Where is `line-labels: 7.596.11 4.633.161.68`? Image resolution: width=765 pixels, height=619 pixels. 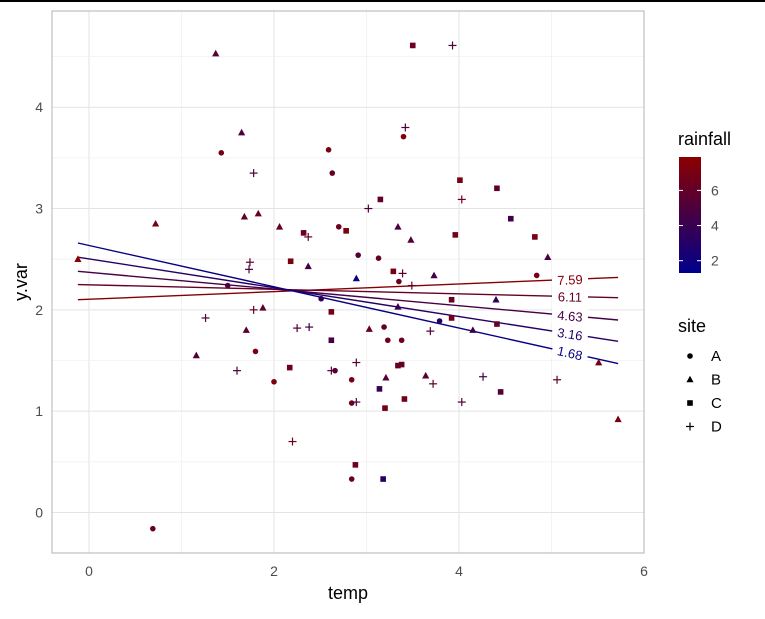
line-labels: 7.596.11 4.633.161.68 is located at coordinates (570, 317).